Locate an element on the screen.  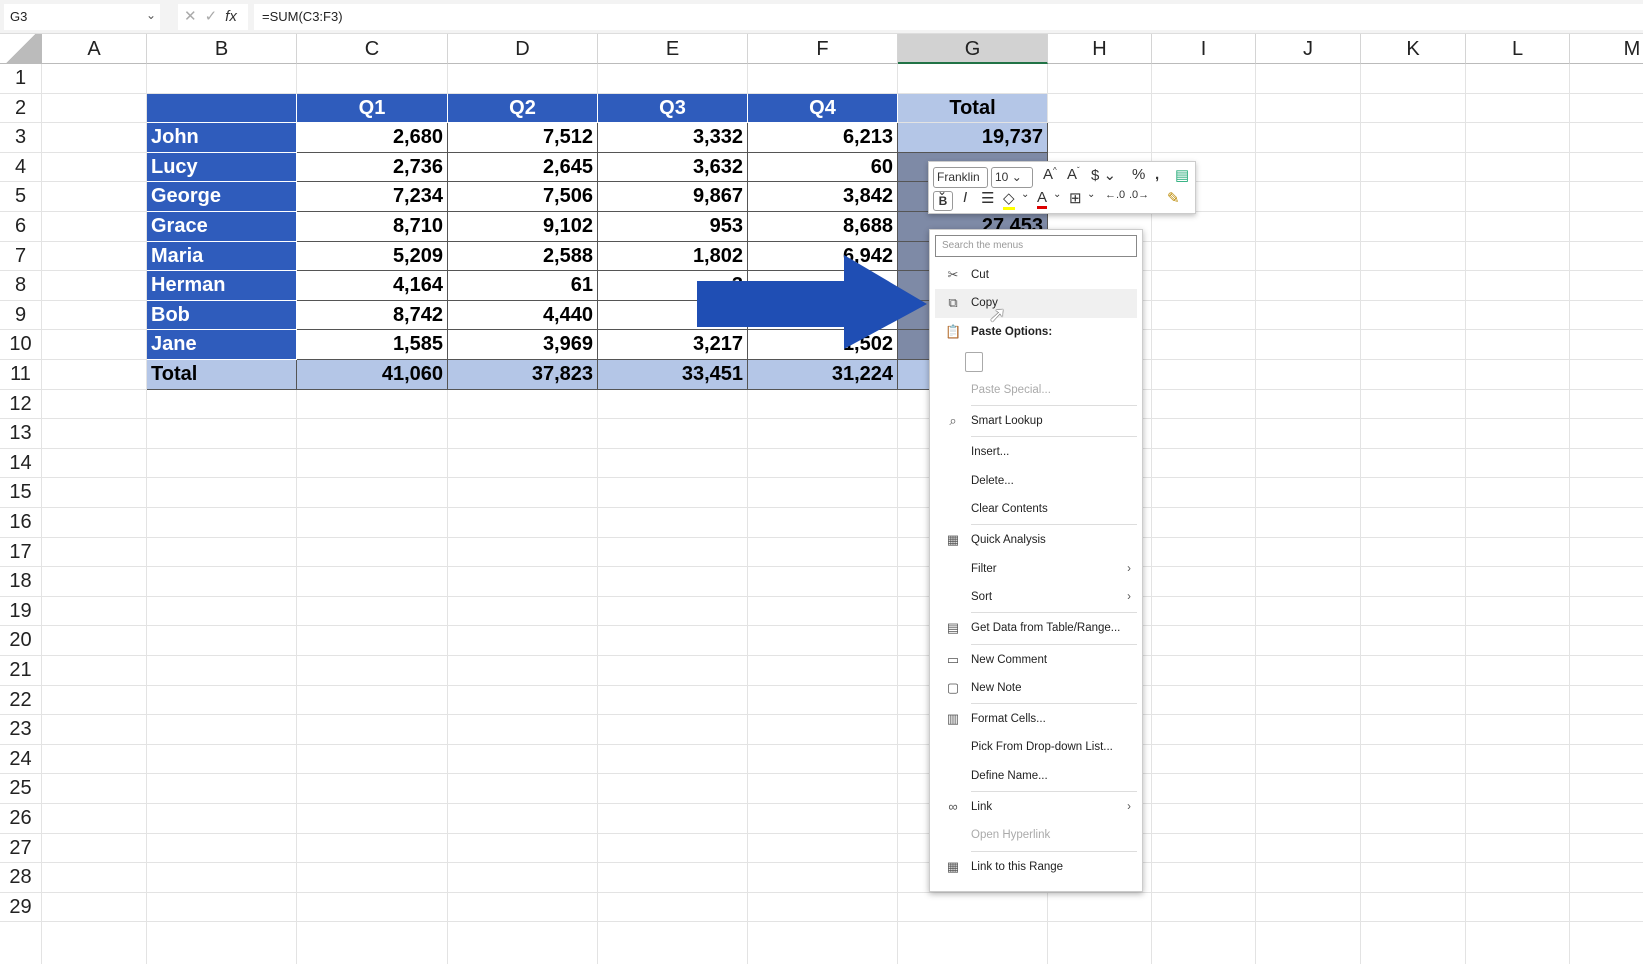
row-header-3: 3 is located at coordinates (21, 138).